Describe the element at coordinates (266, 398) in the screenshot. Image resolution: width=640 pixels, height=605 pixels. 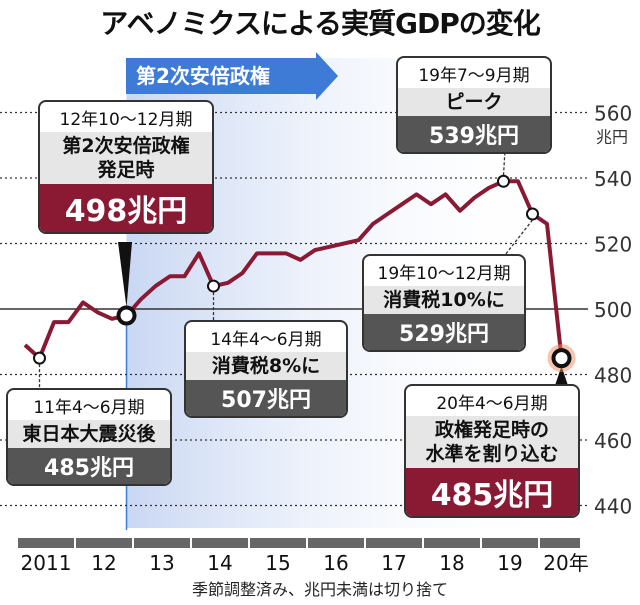
I see `annotation-value: 507兆円` at that location.